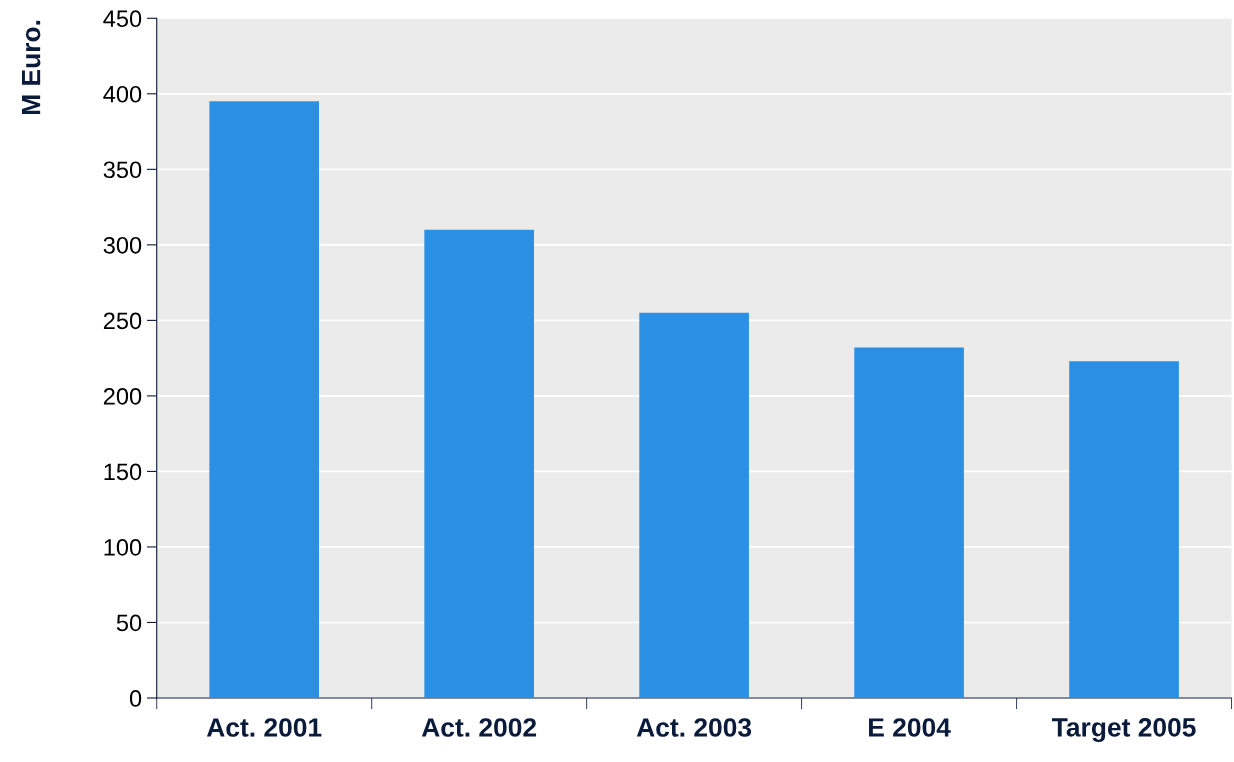 The image size is (1234, 762). Describe the element at coordinates (135, 698) in the screenshot. I see `y-tick-label: 0` at that location.